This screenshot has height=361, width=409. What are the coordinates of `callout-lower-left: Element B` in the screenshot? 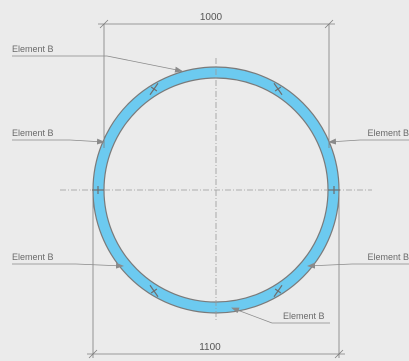 It's located at (68, 260).